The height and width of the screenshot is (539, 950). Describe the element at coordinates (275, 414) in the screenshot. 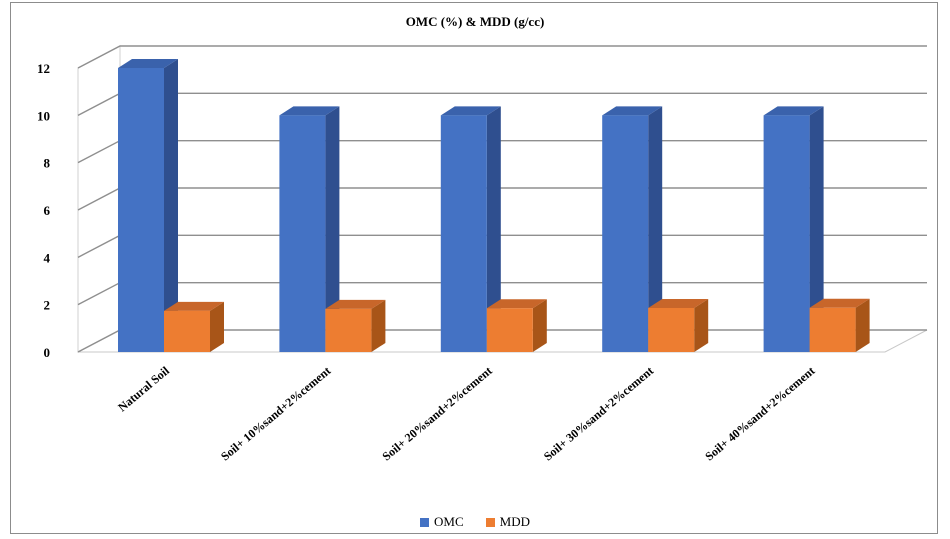

I see `x-tick-label-1: Soil+ 10%sand+2%cement` at that location.